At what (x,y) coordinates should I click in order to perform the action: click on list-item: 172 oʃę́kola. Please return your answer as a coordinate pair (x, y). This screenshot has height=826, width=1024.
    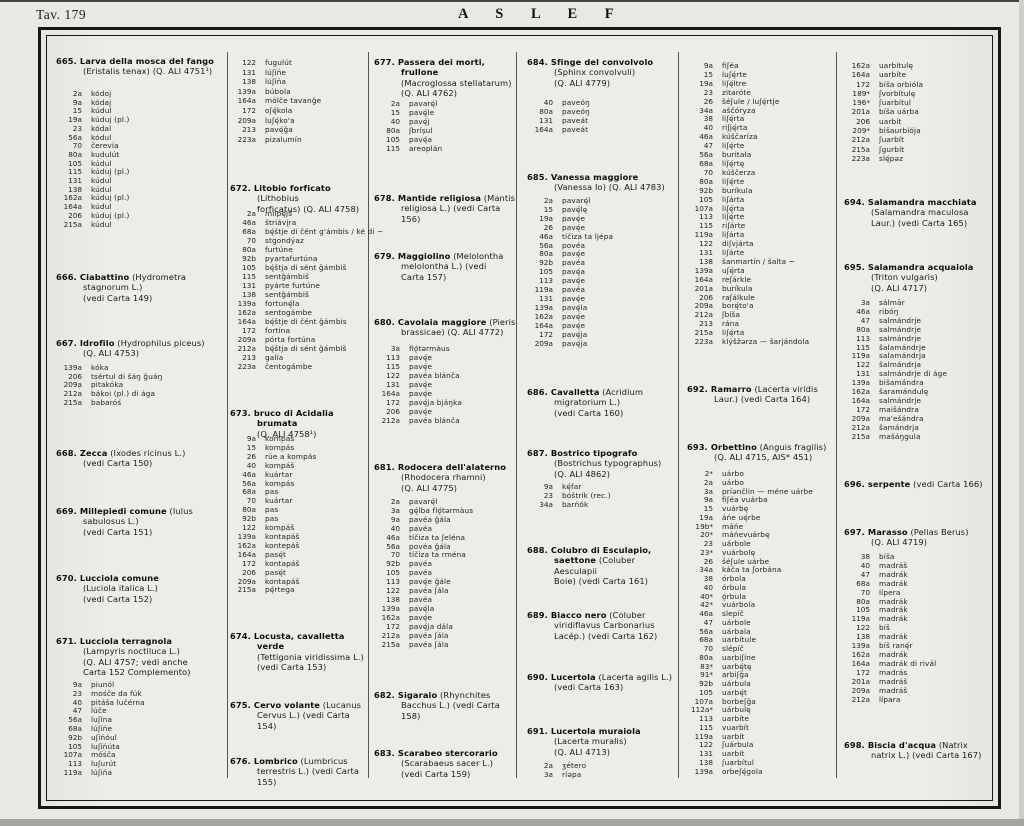
    Looking at the image, I should click on (298, 111).